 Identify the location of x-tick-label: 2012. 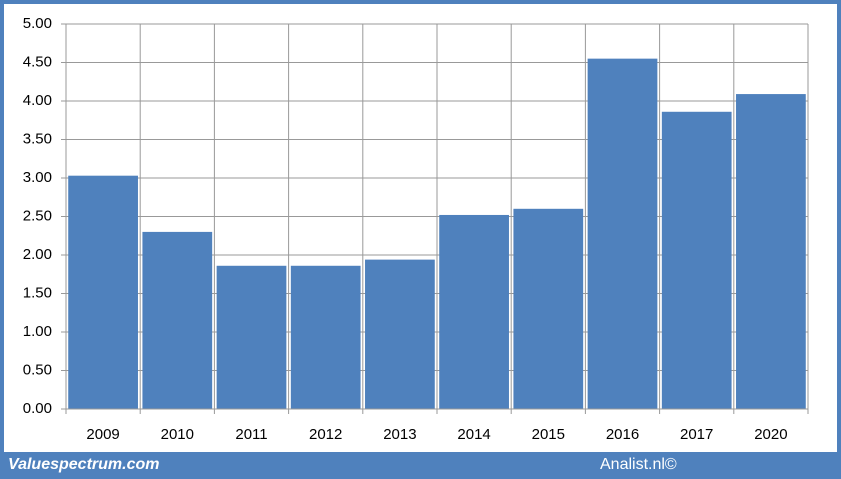
(325, 434).